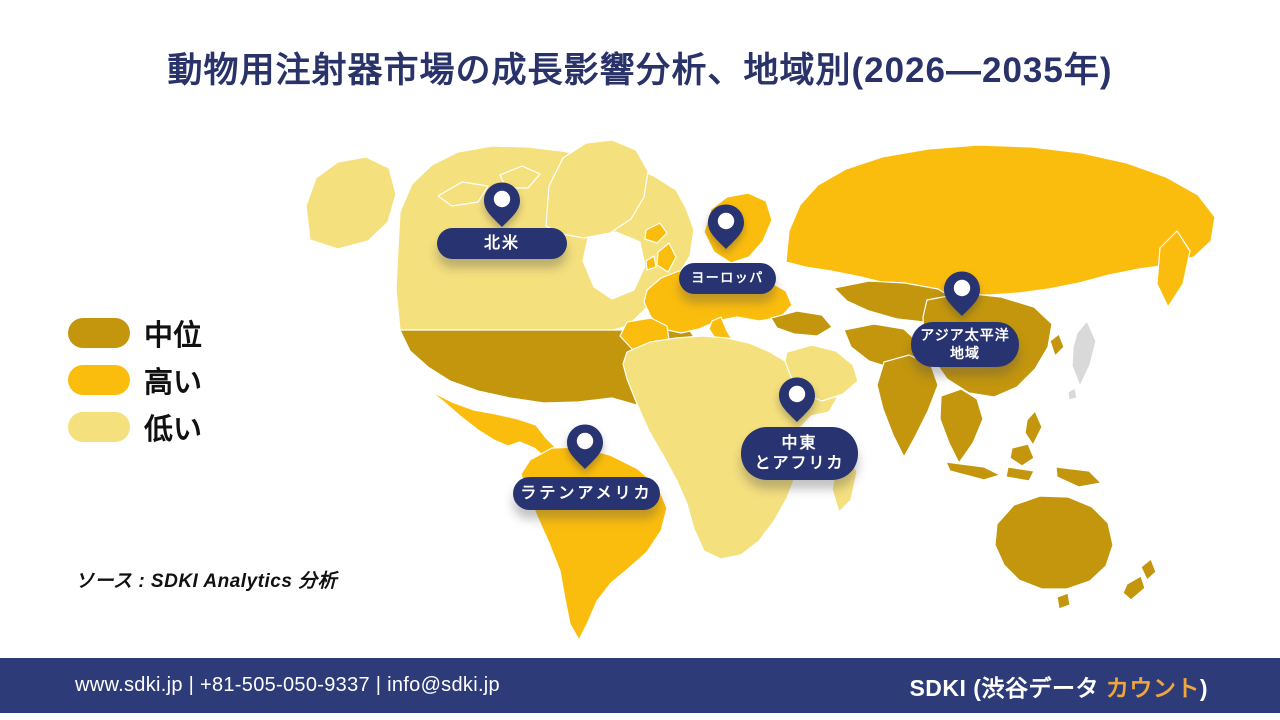  I want to click on map-region-japan, so click(1084, 353).